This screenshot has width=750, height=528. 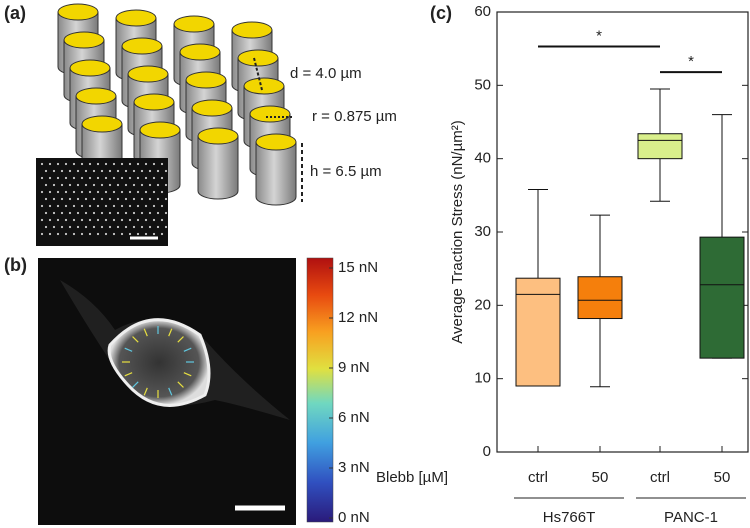 What do you see at coordinates (487, 451) in the screenshot?
I see `y-tick-label: 0` at bounding box center [487, 451].